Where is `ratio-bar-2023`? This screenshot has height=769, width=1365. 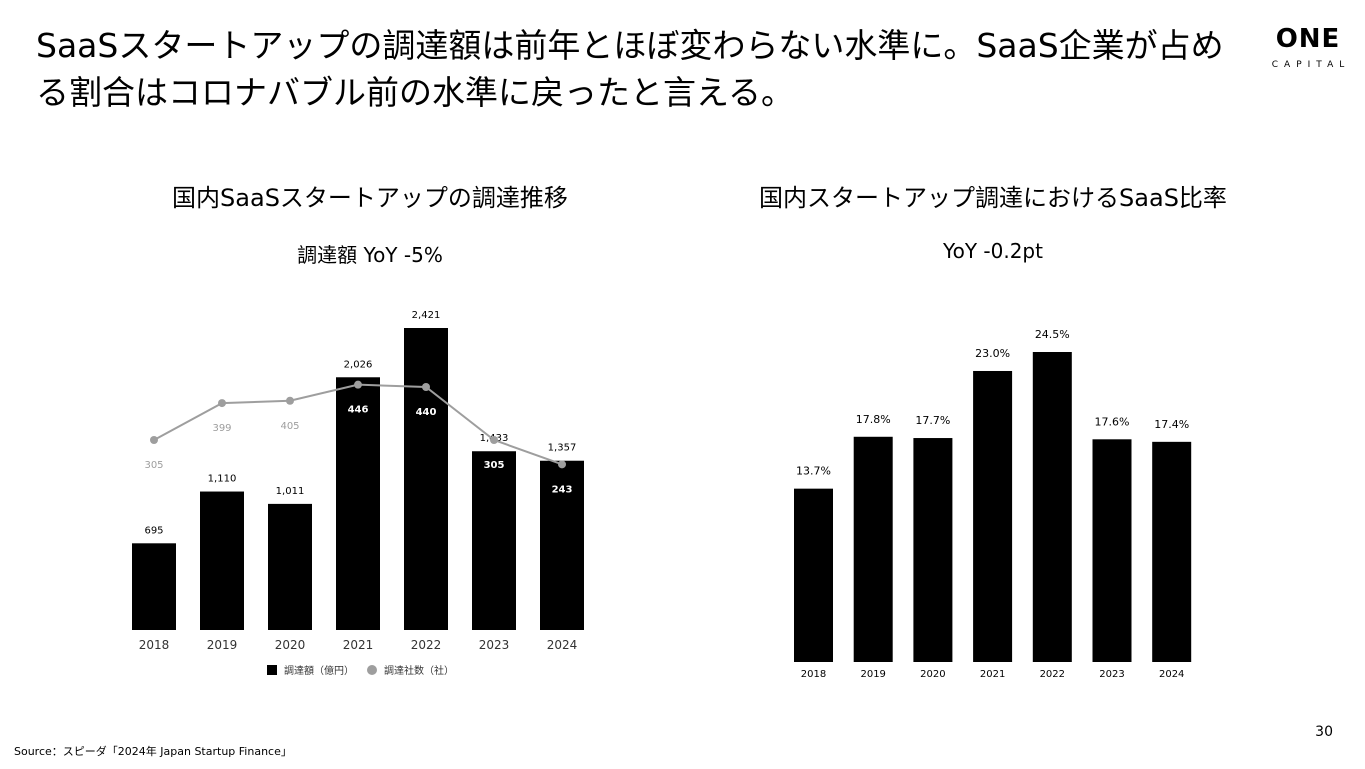
ratio-bar-2023 is located at coordinates (1112, 550).